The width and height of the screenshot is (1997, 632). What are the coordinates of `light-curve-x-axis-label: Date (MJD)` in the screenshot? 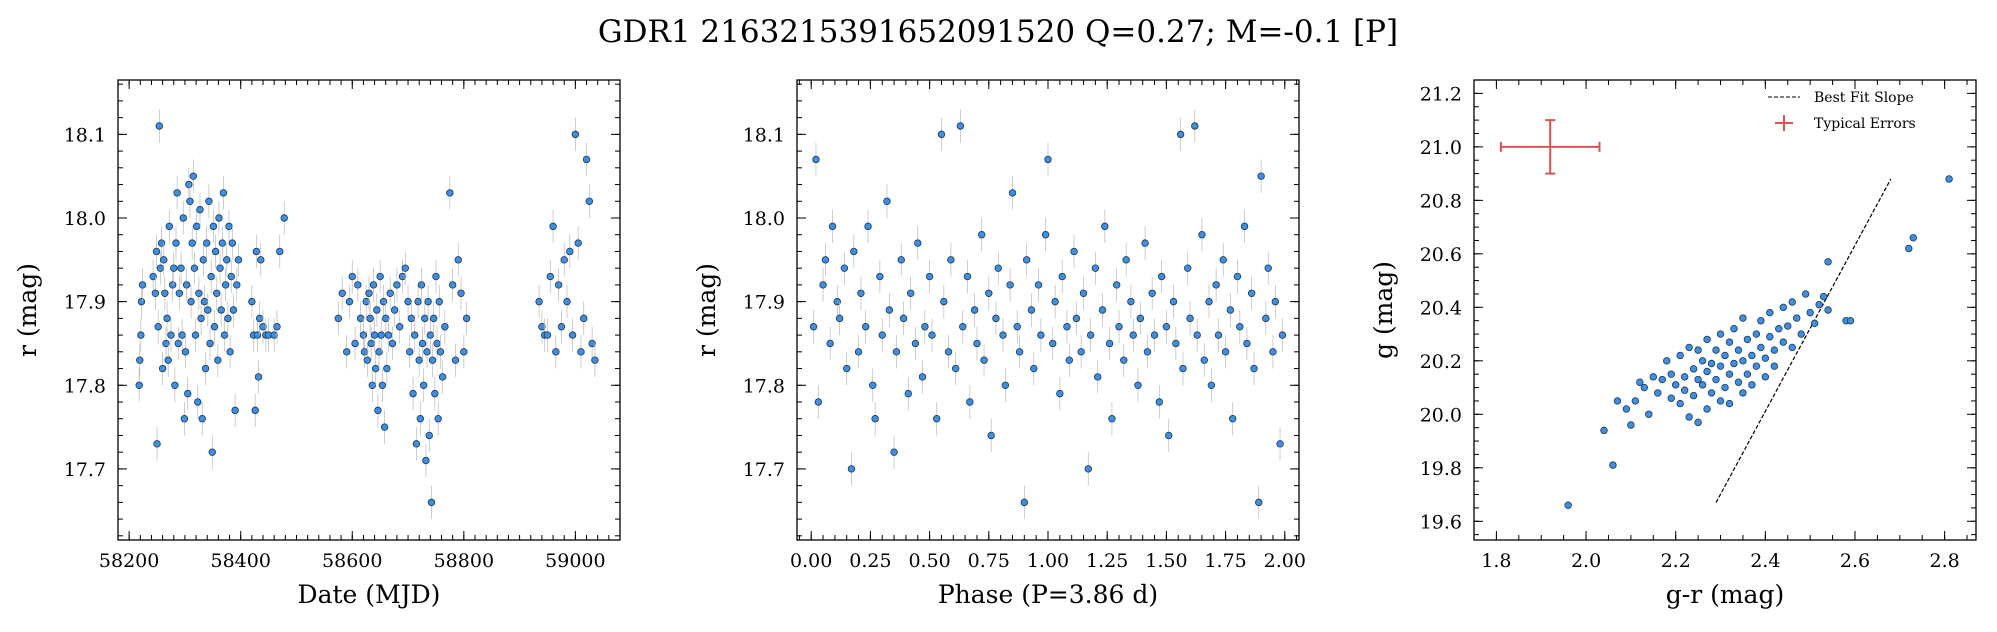 It's located at (369, 594).